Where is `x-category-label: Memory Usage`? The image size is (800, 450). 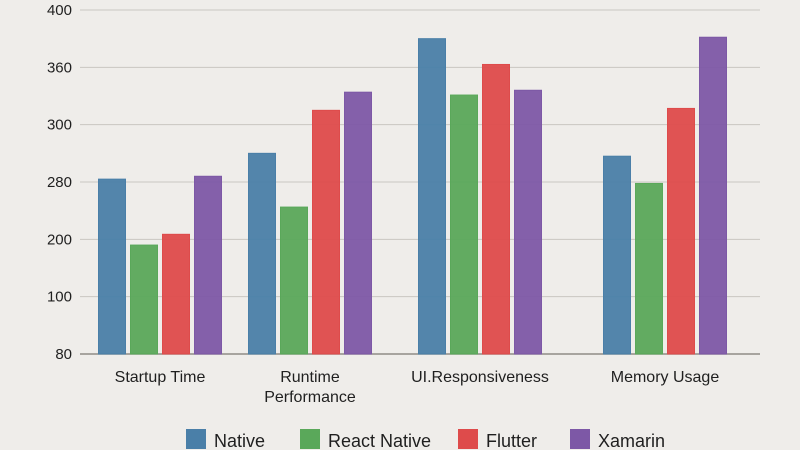 x-category-label: Memory Usage is located at coordinates (665, 377).